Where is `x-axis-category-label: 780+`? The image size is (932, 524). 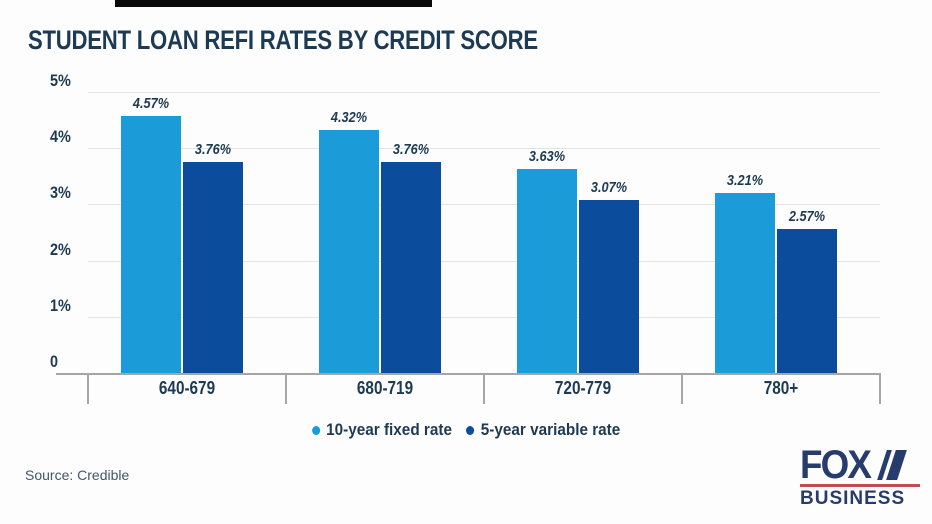
x-axis-category-label: 780+ is located at coordinates (781, 388).